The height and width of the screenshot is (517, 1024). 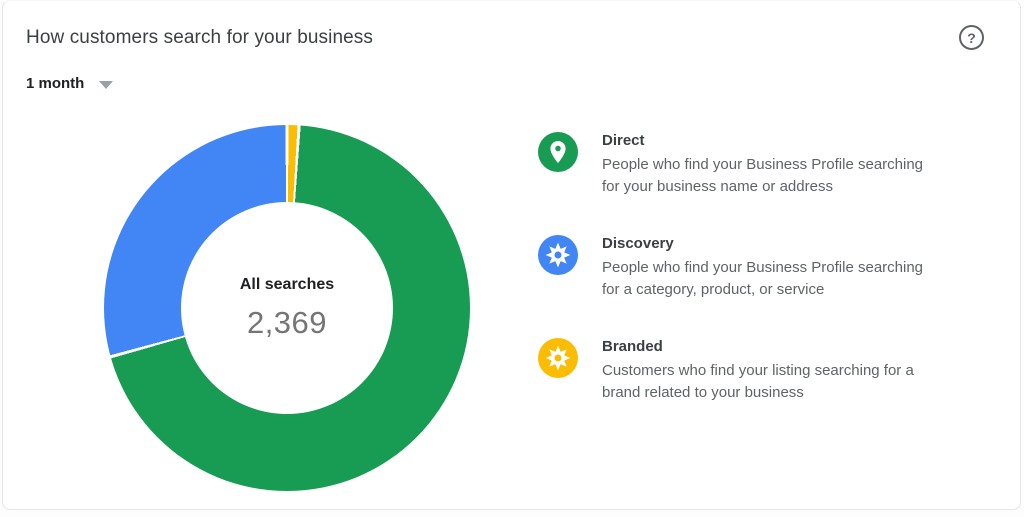 What do you see at coordinates (287, 284) in the screenshot?
I see `donut-center-label: All searches` at bounding box center [287, 284].